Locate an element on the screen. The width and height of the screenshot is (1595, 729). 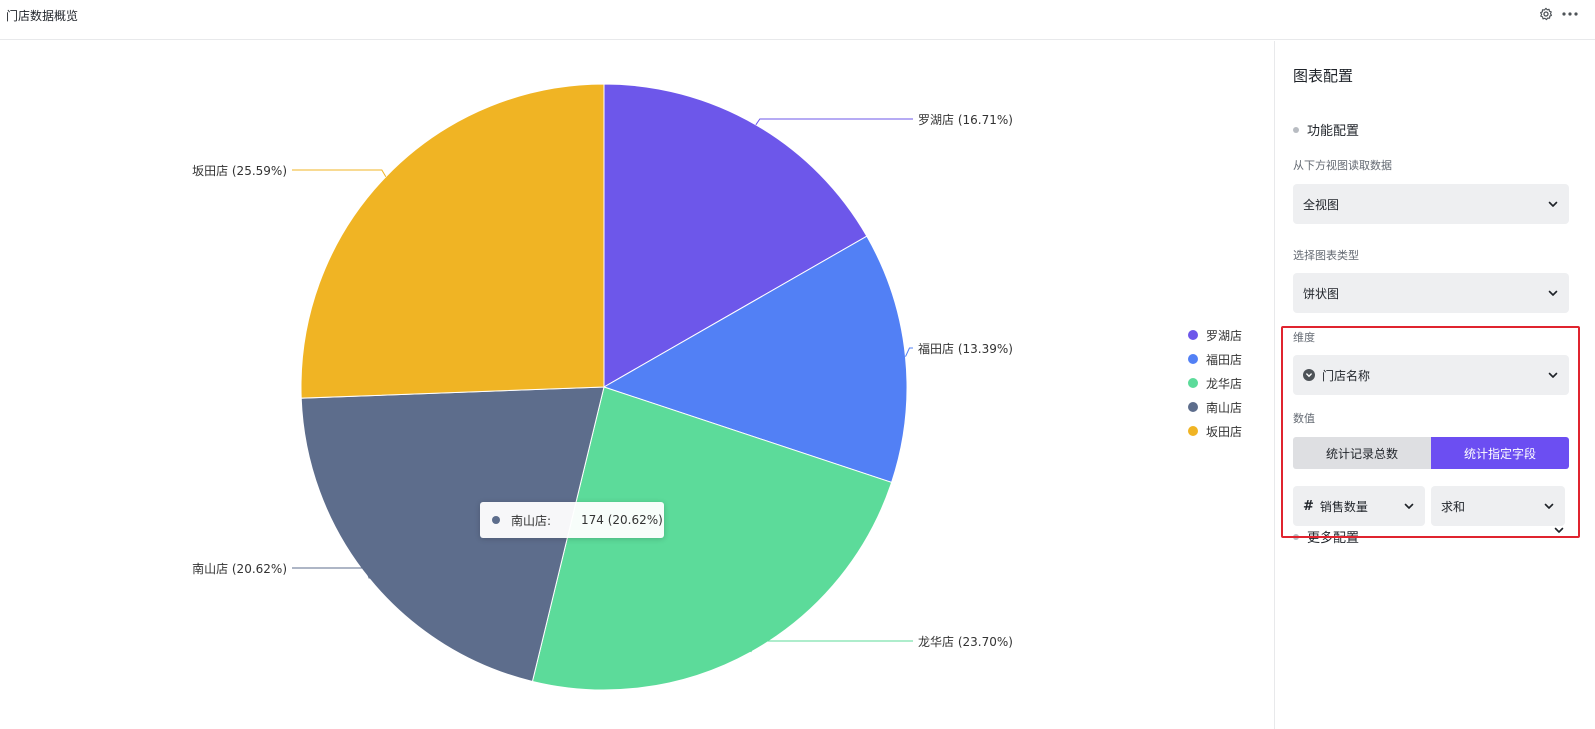
legend-label: 罗湖店 is located at coordinates (1224, 335).